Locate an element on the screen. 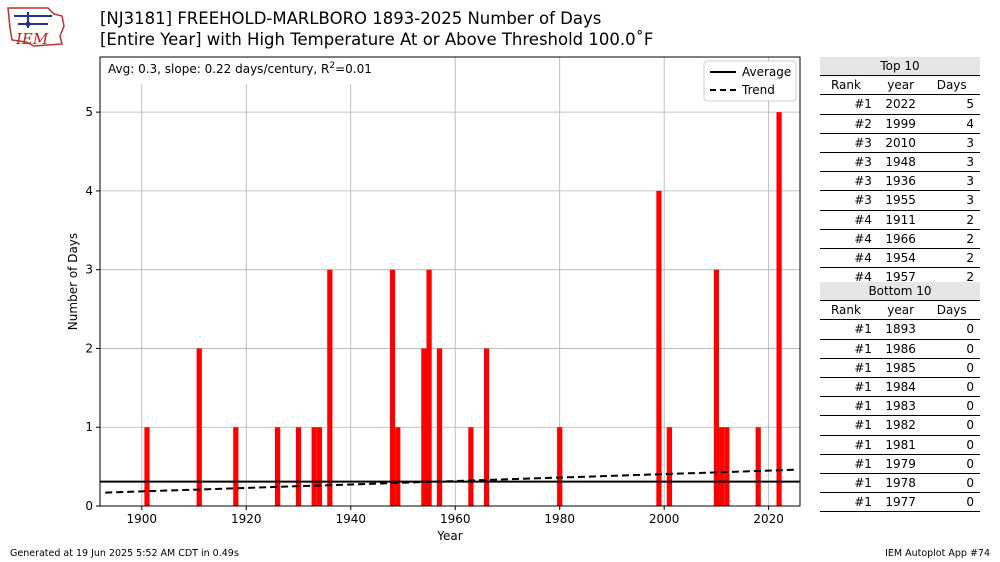 The image size is (1000, 562). year-cell: 1954 is located at coordinates (900, 258).